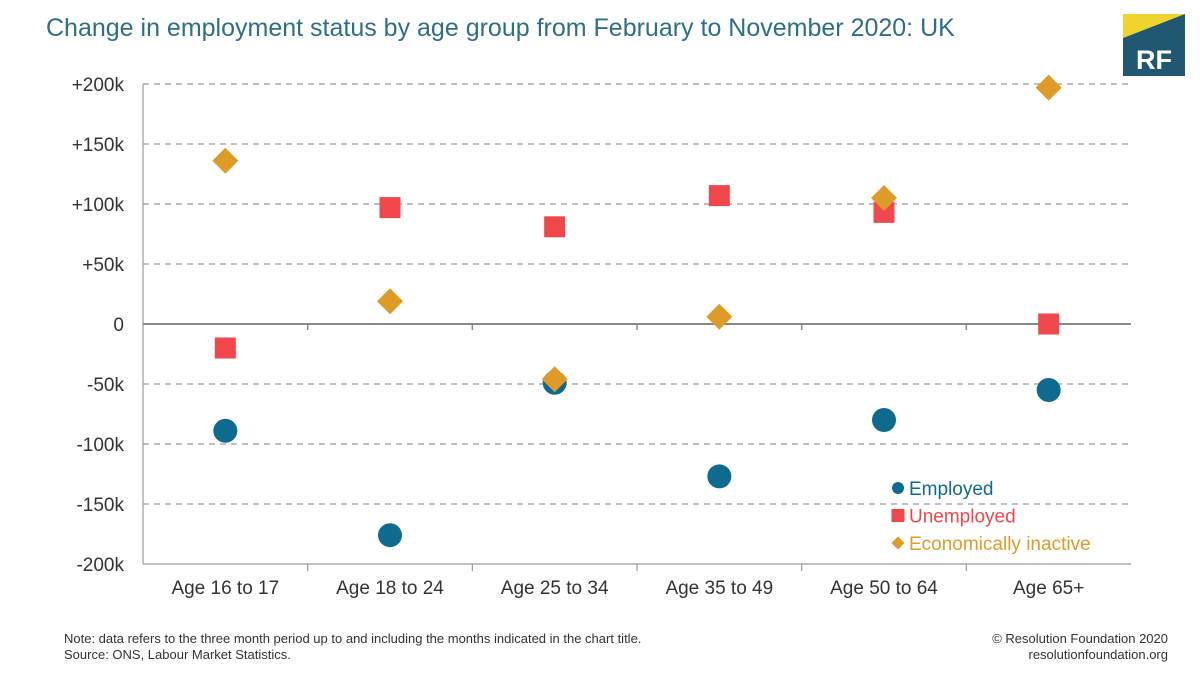  What do you see at coordinates (390, 588) in the screenshot?
I see `x-tick-label: Age 18 to 24` at bounding box center [390, 588].